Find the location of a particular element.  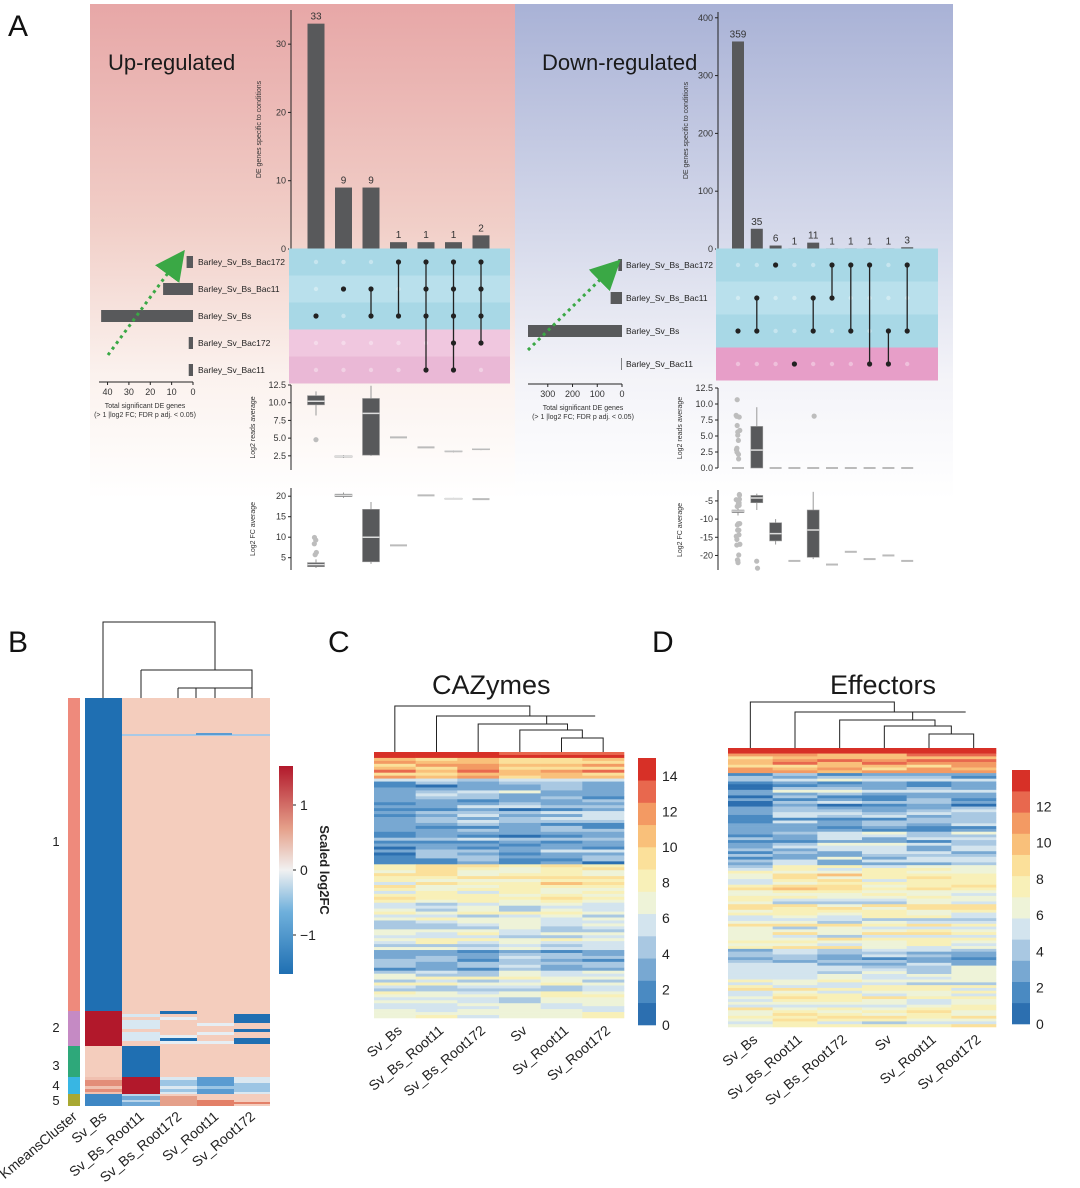

dendrogram-branch is located at coordinates (822, 724).